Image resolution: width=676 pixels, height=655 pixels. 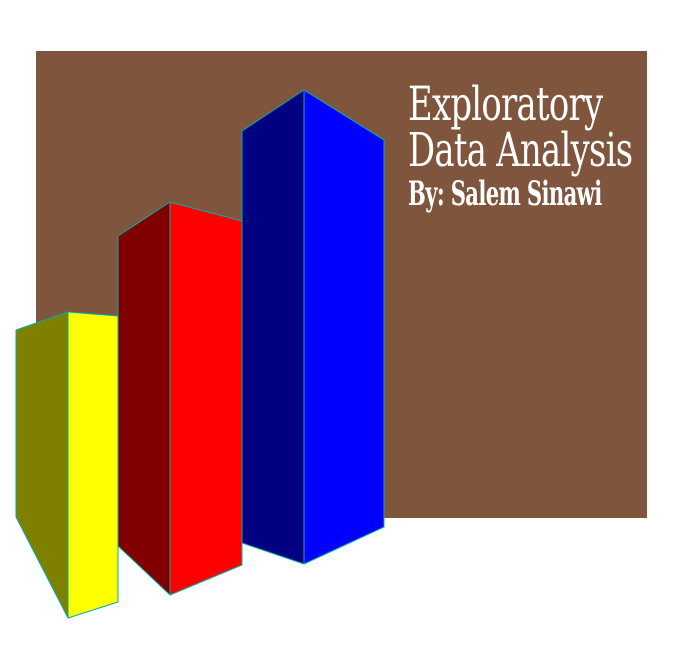 What do you see at coordinates (206, 398) in the screenshot?
I see `red-bar-front-face` at bounding box center [206, 398].